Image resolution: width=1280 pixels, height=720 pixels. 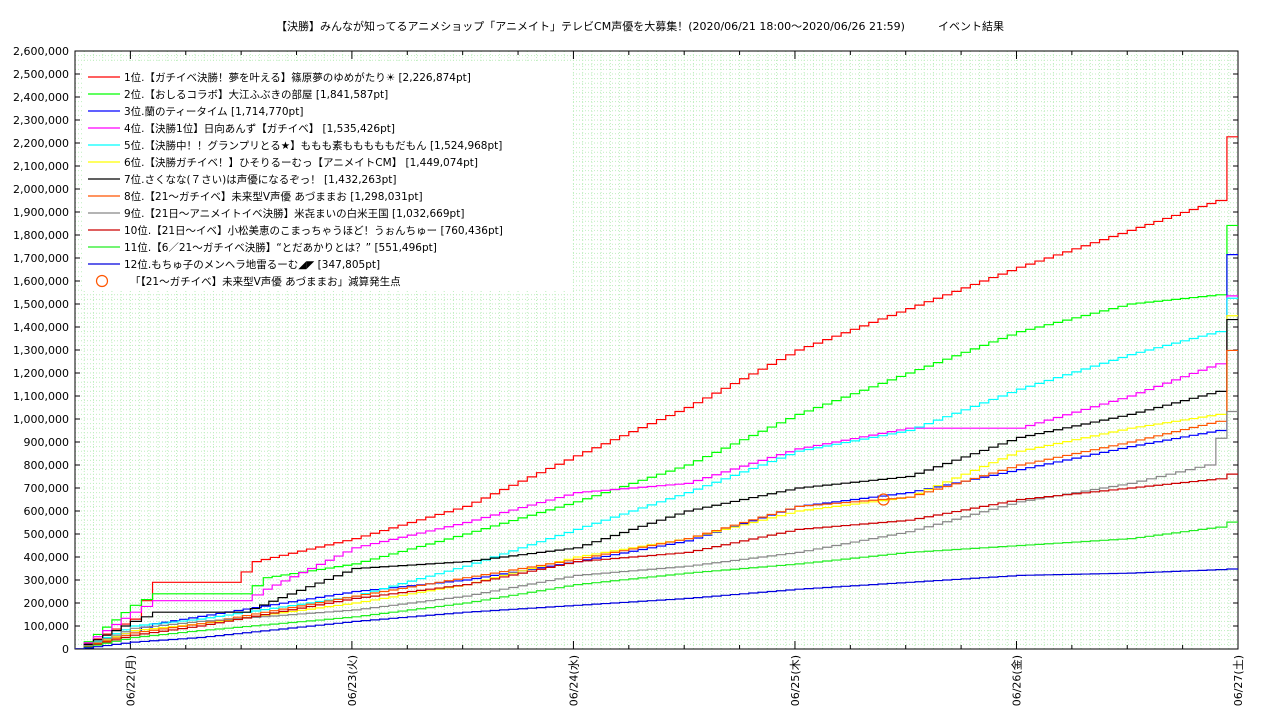 I want to click on legend-label: 7位.さくなな(７さい)は声優になるぞっ！ [1,432,263pt], so click(x=260, y=179).